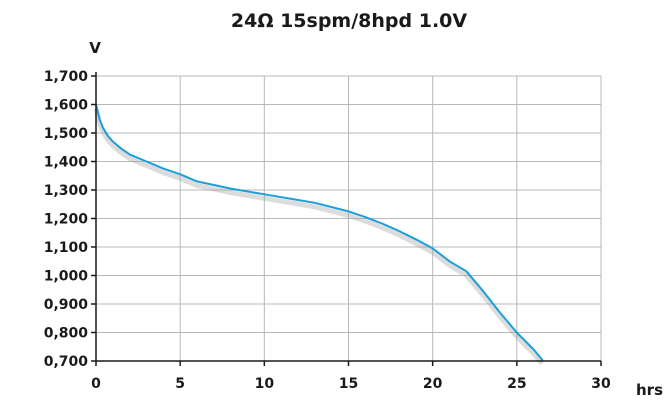  Describe the element at coordinates (649, 390) in the screenshot. I see `x-axis-label: hrs` at that location.